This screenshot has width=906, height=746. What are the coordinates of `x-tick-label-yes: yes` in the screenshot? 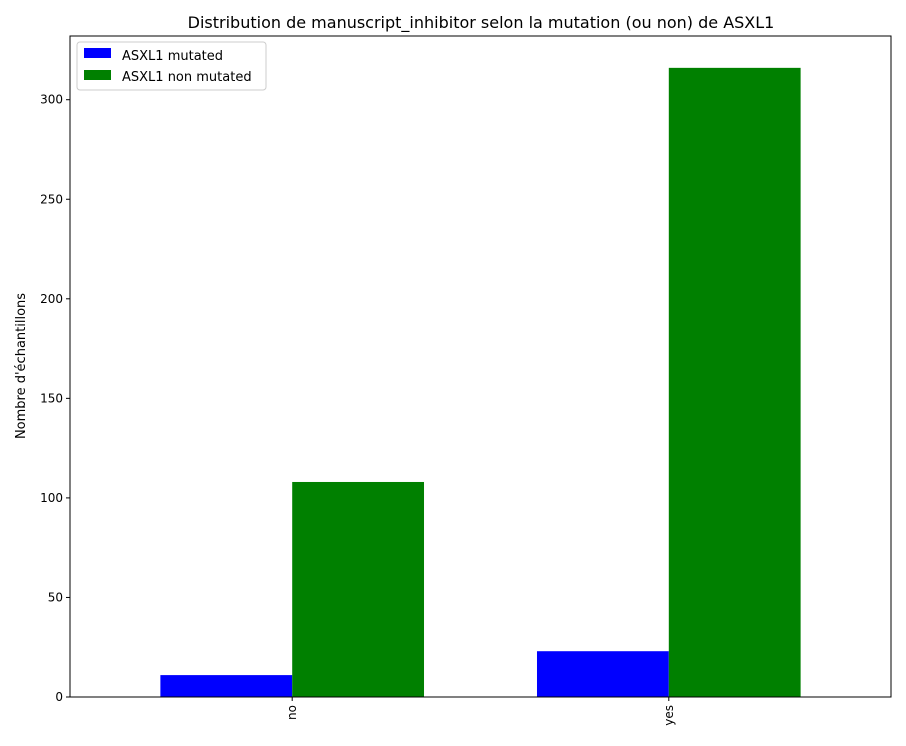 It's located at (669, 715).